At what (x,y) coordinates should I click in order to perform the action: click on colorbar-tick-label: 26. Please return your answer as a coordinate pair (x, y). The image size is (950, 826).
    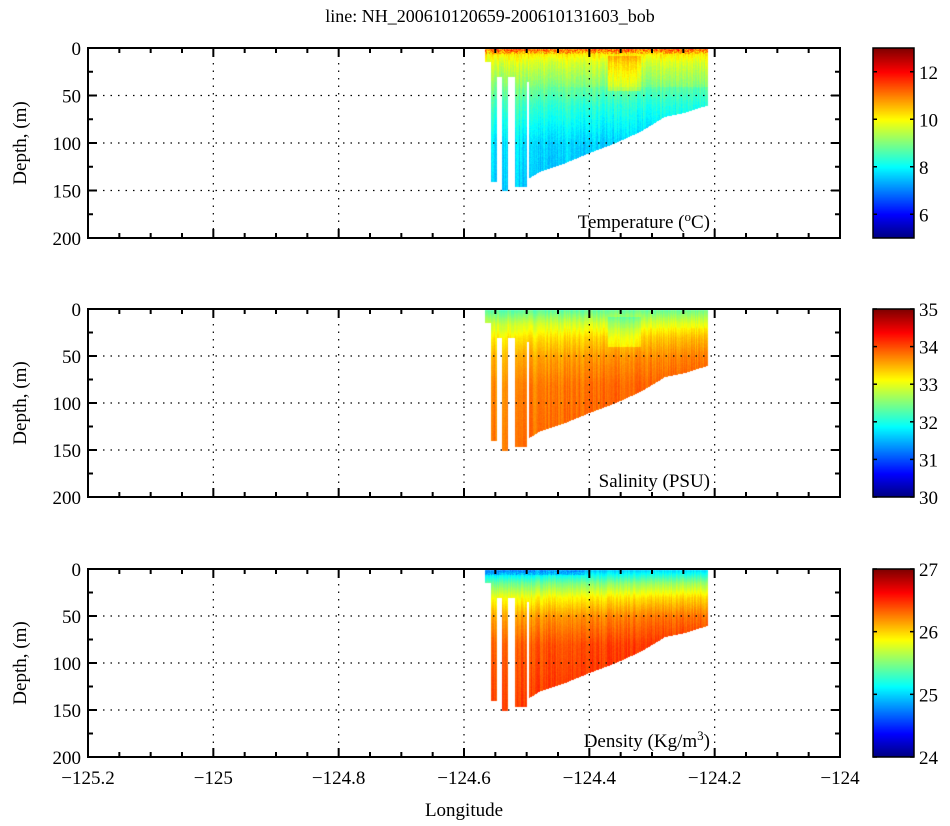
    Looking at the image, I should click on (928, 633).